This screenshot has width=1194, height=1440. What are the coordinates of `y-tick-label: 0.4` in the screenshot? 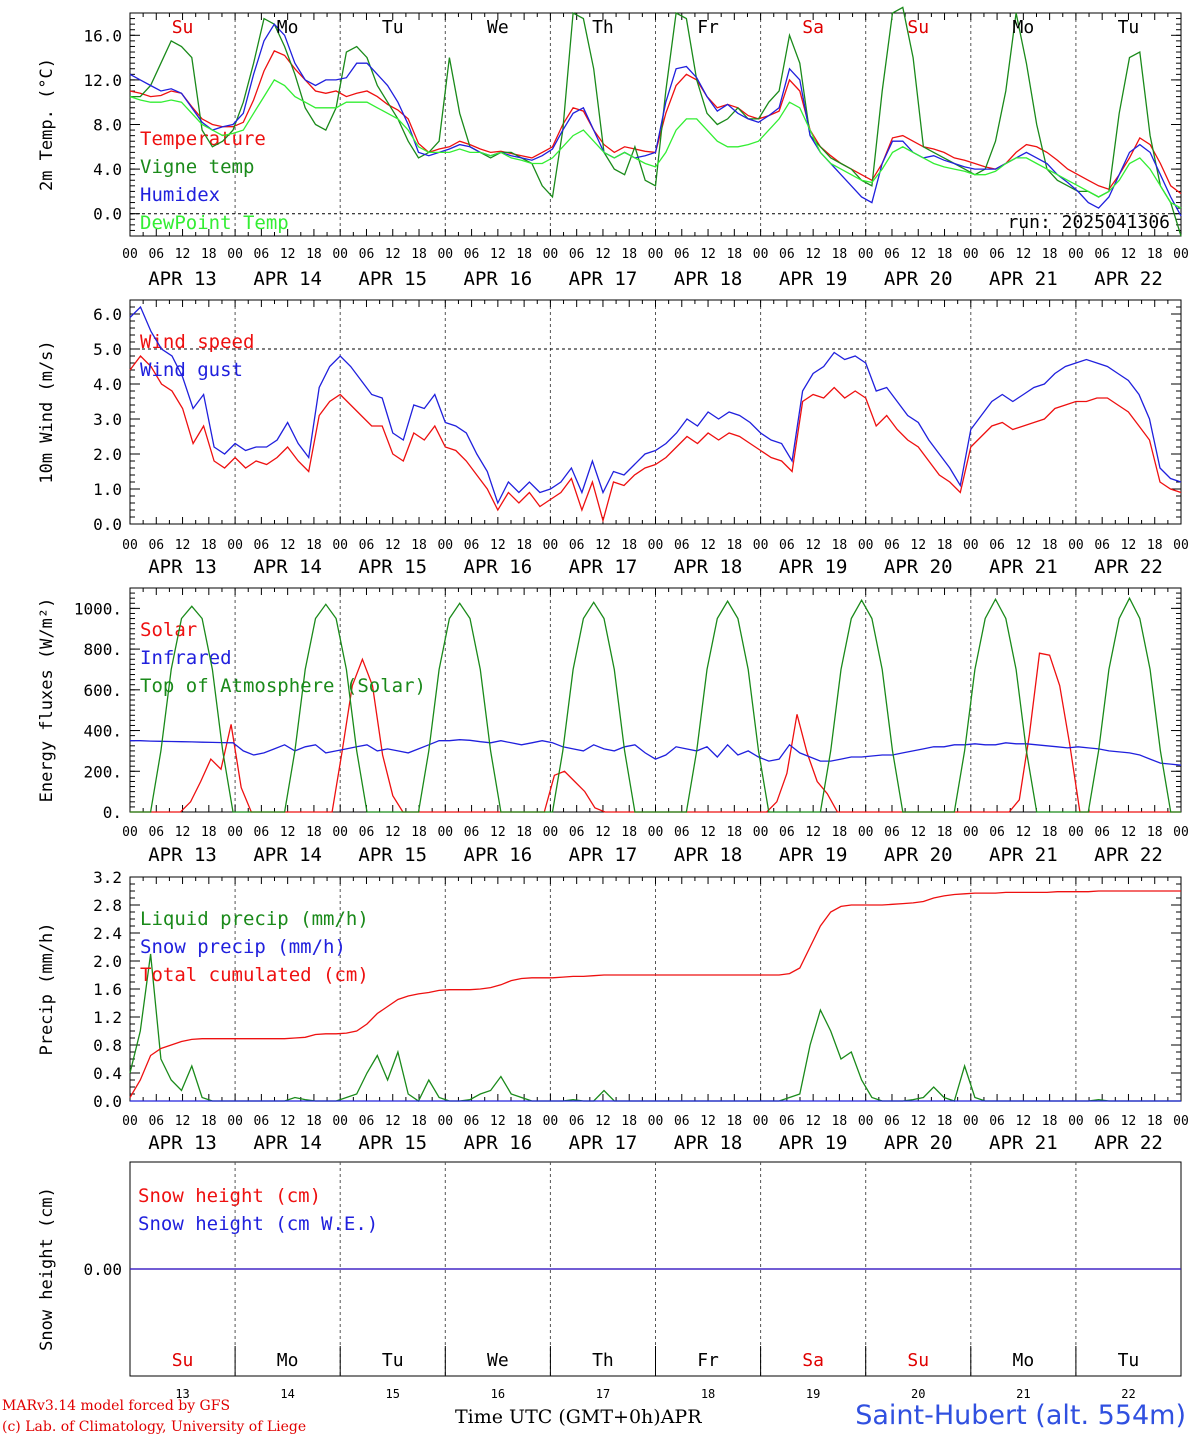 It's located at (107, 1073).